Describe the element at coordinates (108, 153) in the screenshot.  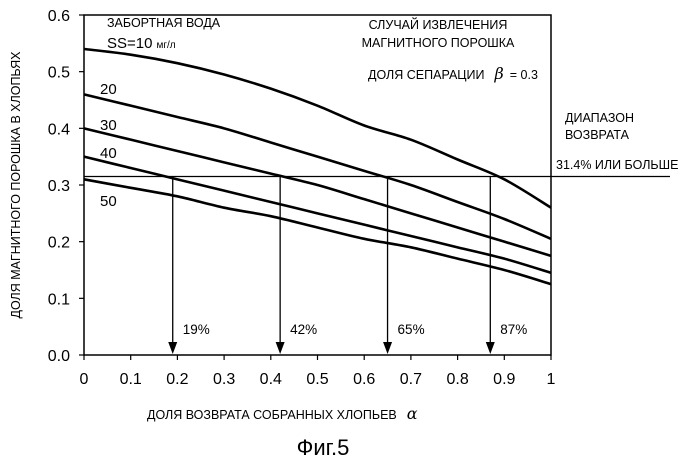
I see `series-label-40: 40` at that location.